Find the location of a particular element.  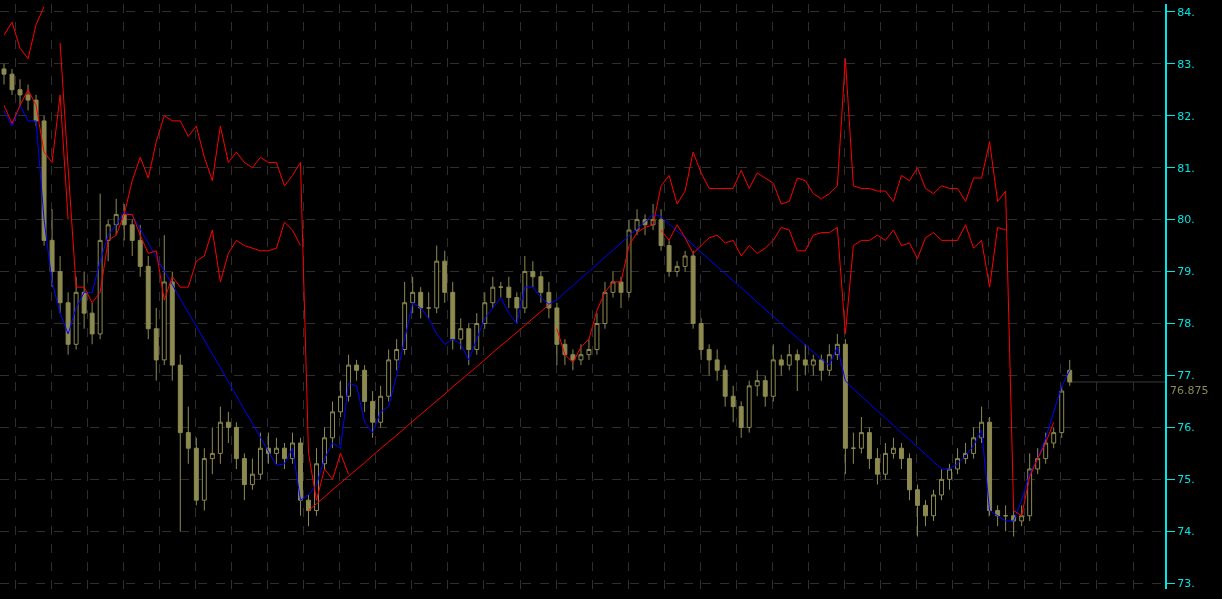

y-tick-label: 79. is located at coordinates (1186, 272).